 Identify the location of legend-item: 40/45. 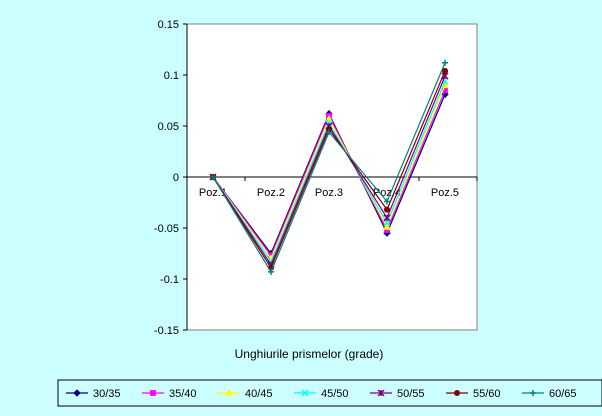
(245, 394).